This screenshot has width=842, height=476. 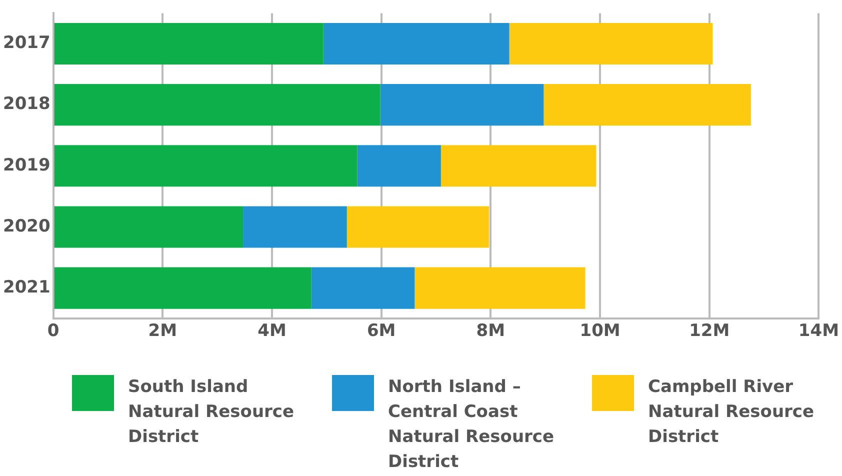 I want to click on x-tick-label: 4M, so click(x=272, y=331).